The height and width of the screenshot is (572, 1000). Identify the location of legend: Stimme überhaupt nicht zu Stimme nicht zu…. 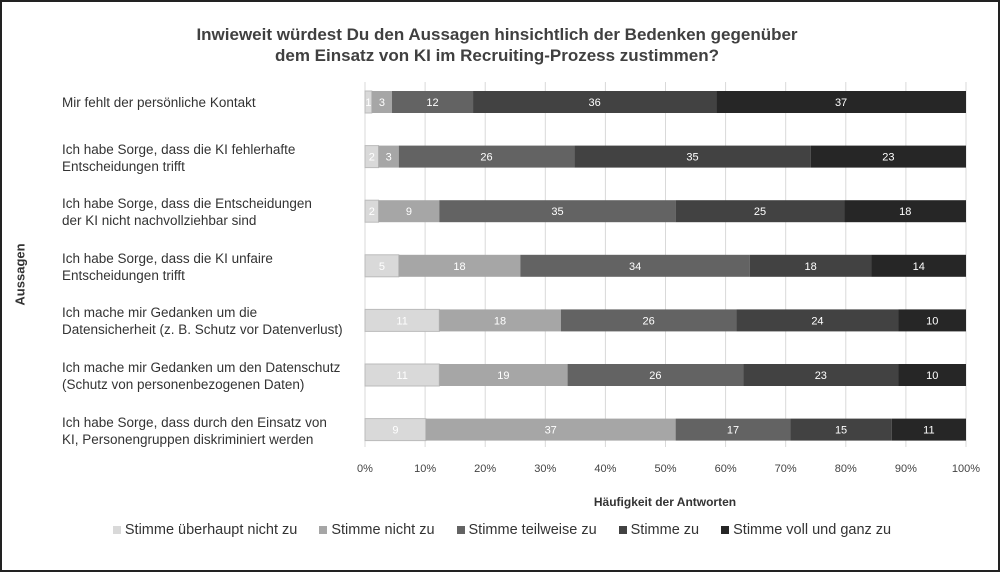
(500, 530).